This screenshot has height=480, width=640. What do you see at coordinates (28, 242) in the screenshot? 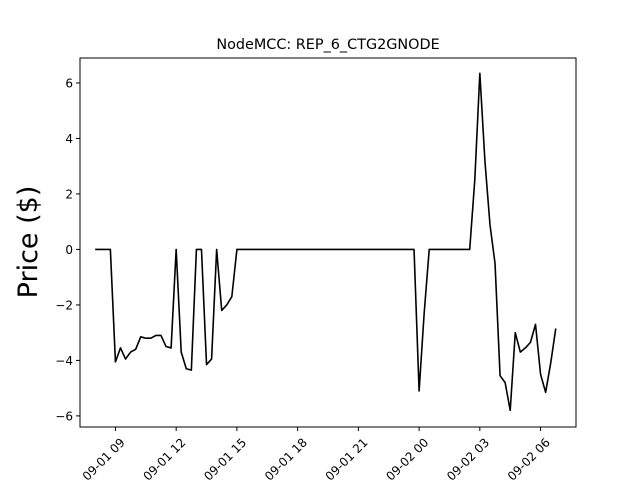
I see `y-axis-label: Price ($)` at bounding box center [28, 242].